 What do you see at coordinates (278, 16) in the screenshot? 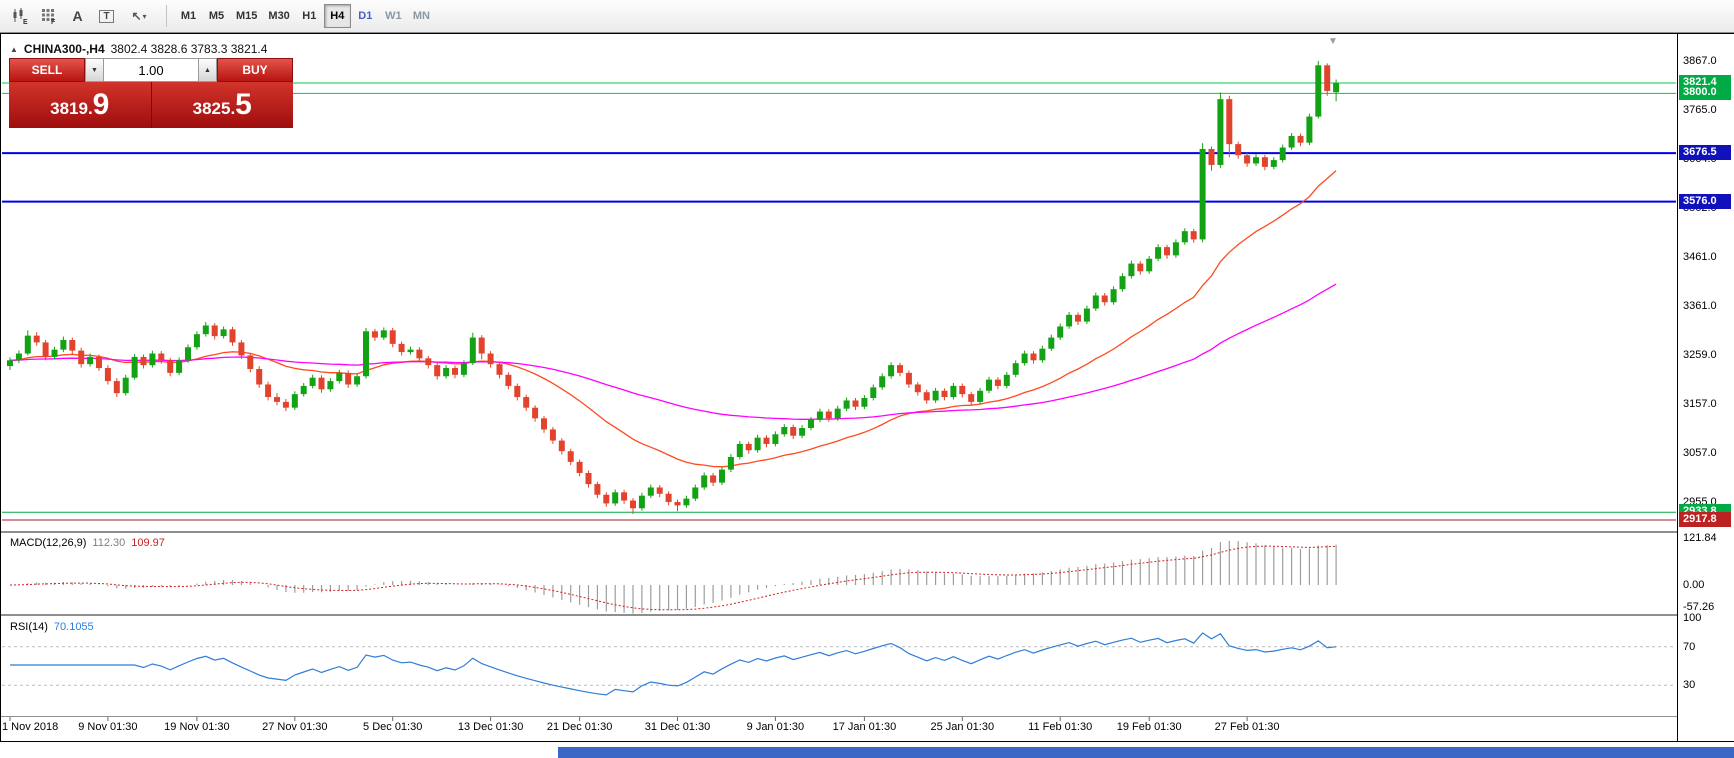
I see `timeframe-m30-button: M30` at bounding box center [278, 16].